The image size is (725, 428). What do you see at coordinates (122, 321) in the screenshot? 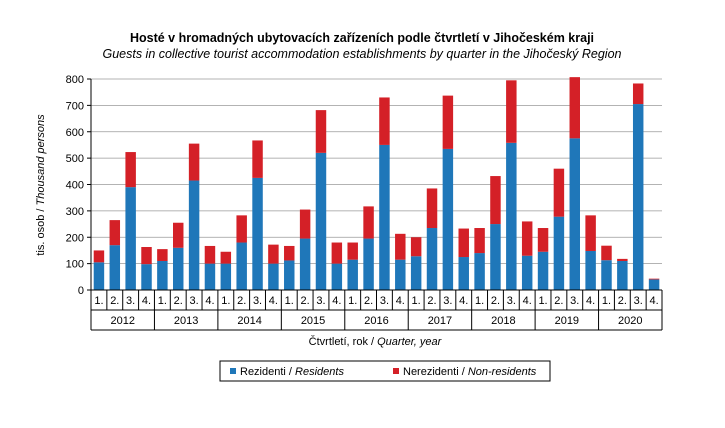
I see `x-tick-label-year: 2012` at bounding box center [122, 321].